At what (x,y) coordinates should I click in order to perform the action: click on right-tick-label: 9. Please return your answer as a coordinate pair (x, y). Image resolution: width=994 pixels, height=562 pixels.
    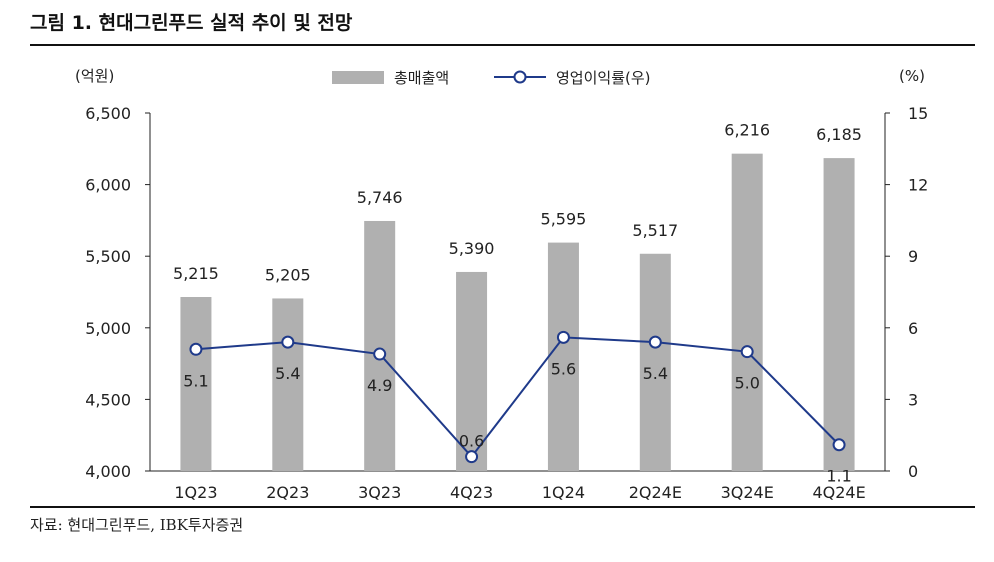
    Looking at the image, I should click on (913, 256).